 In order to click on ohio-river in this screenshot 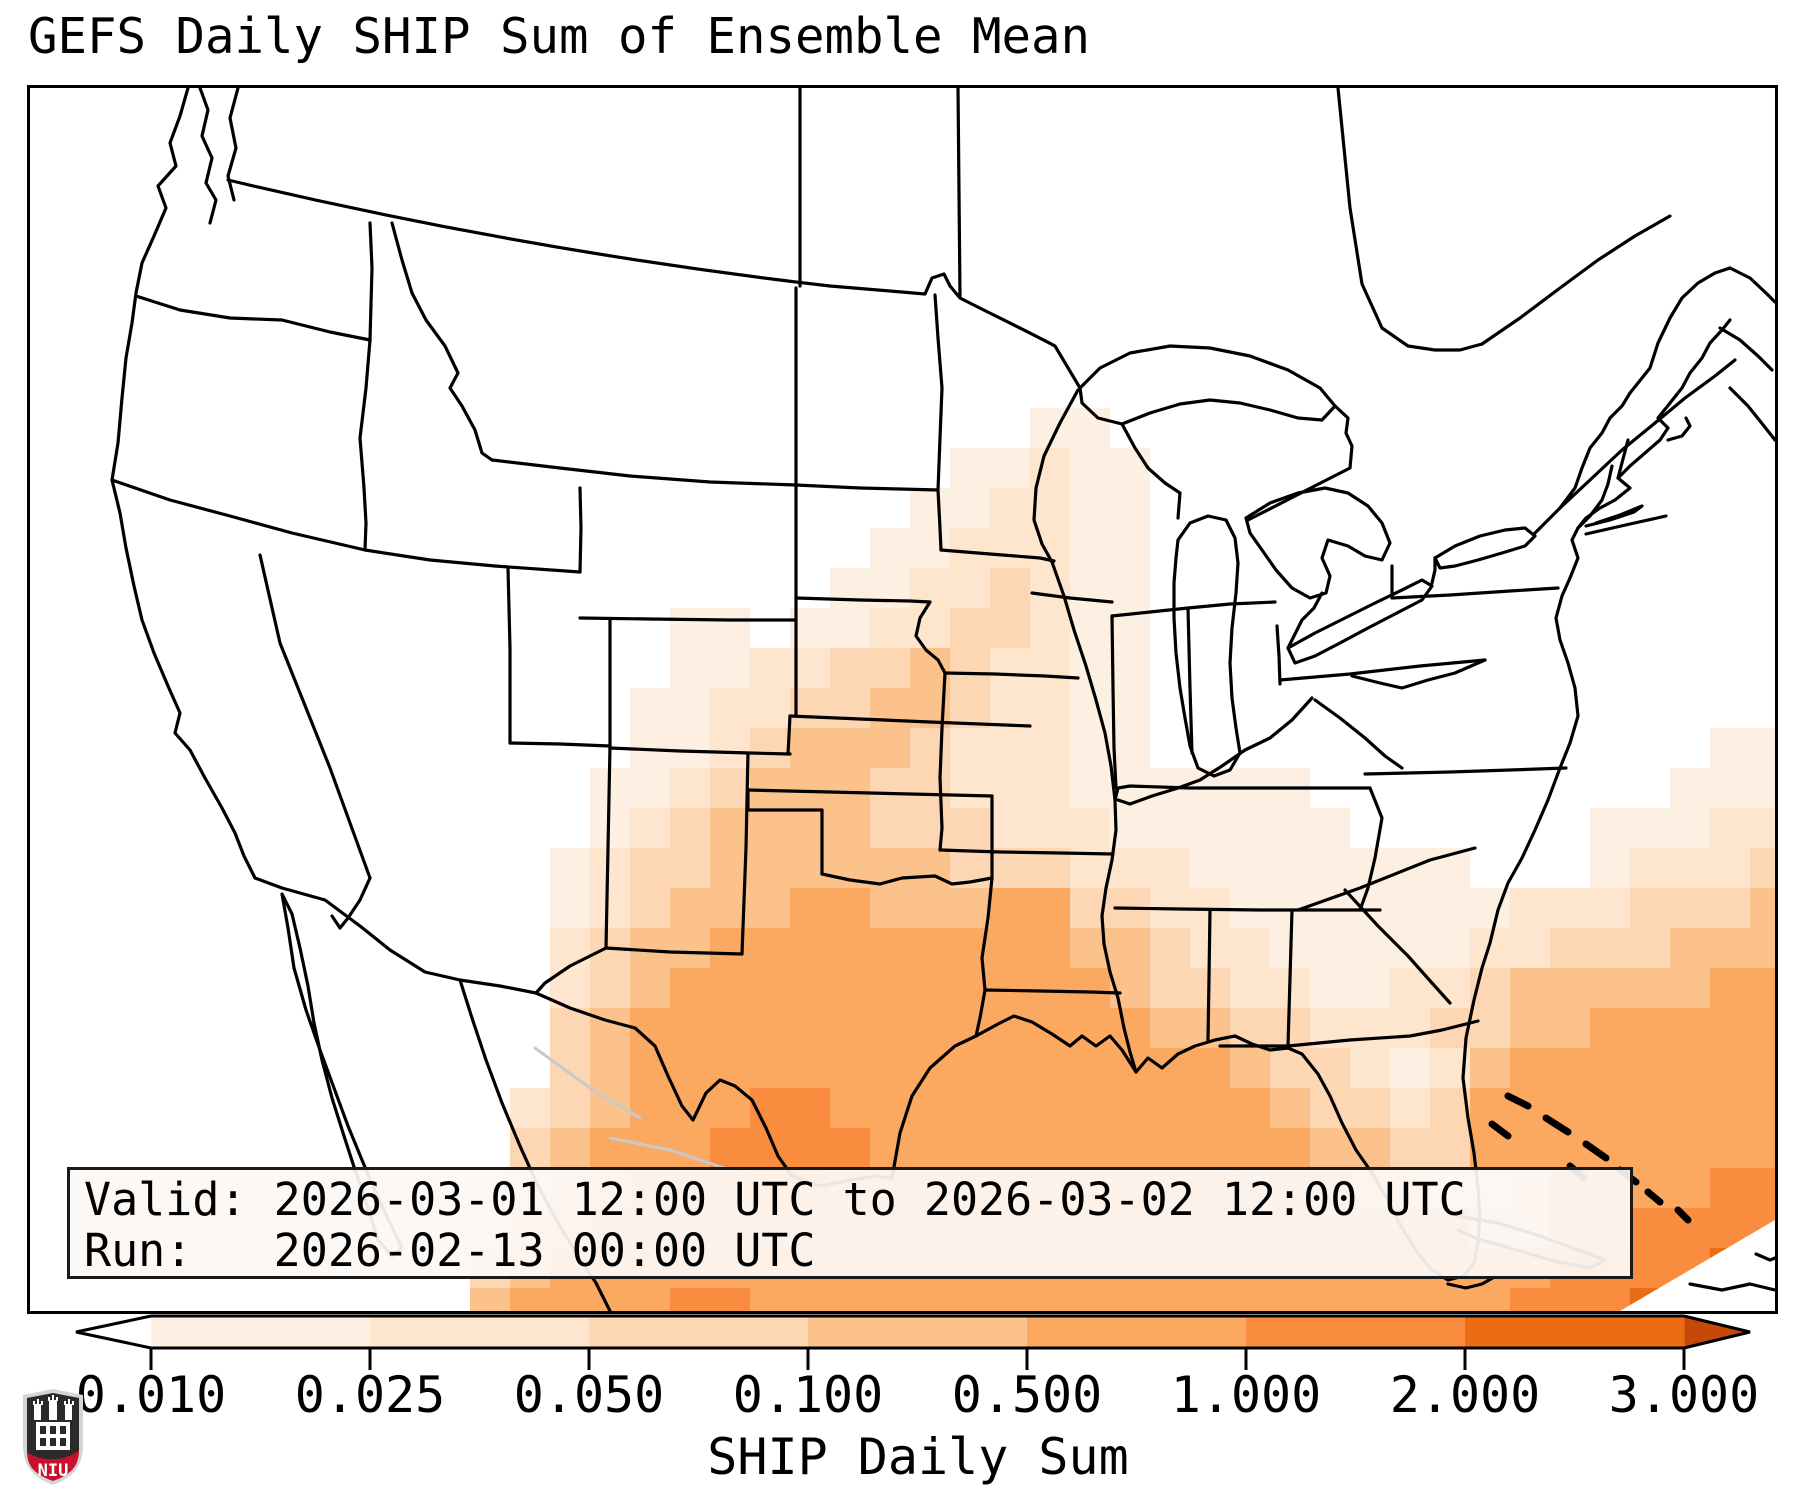, I will do `click(1215, 751)`.